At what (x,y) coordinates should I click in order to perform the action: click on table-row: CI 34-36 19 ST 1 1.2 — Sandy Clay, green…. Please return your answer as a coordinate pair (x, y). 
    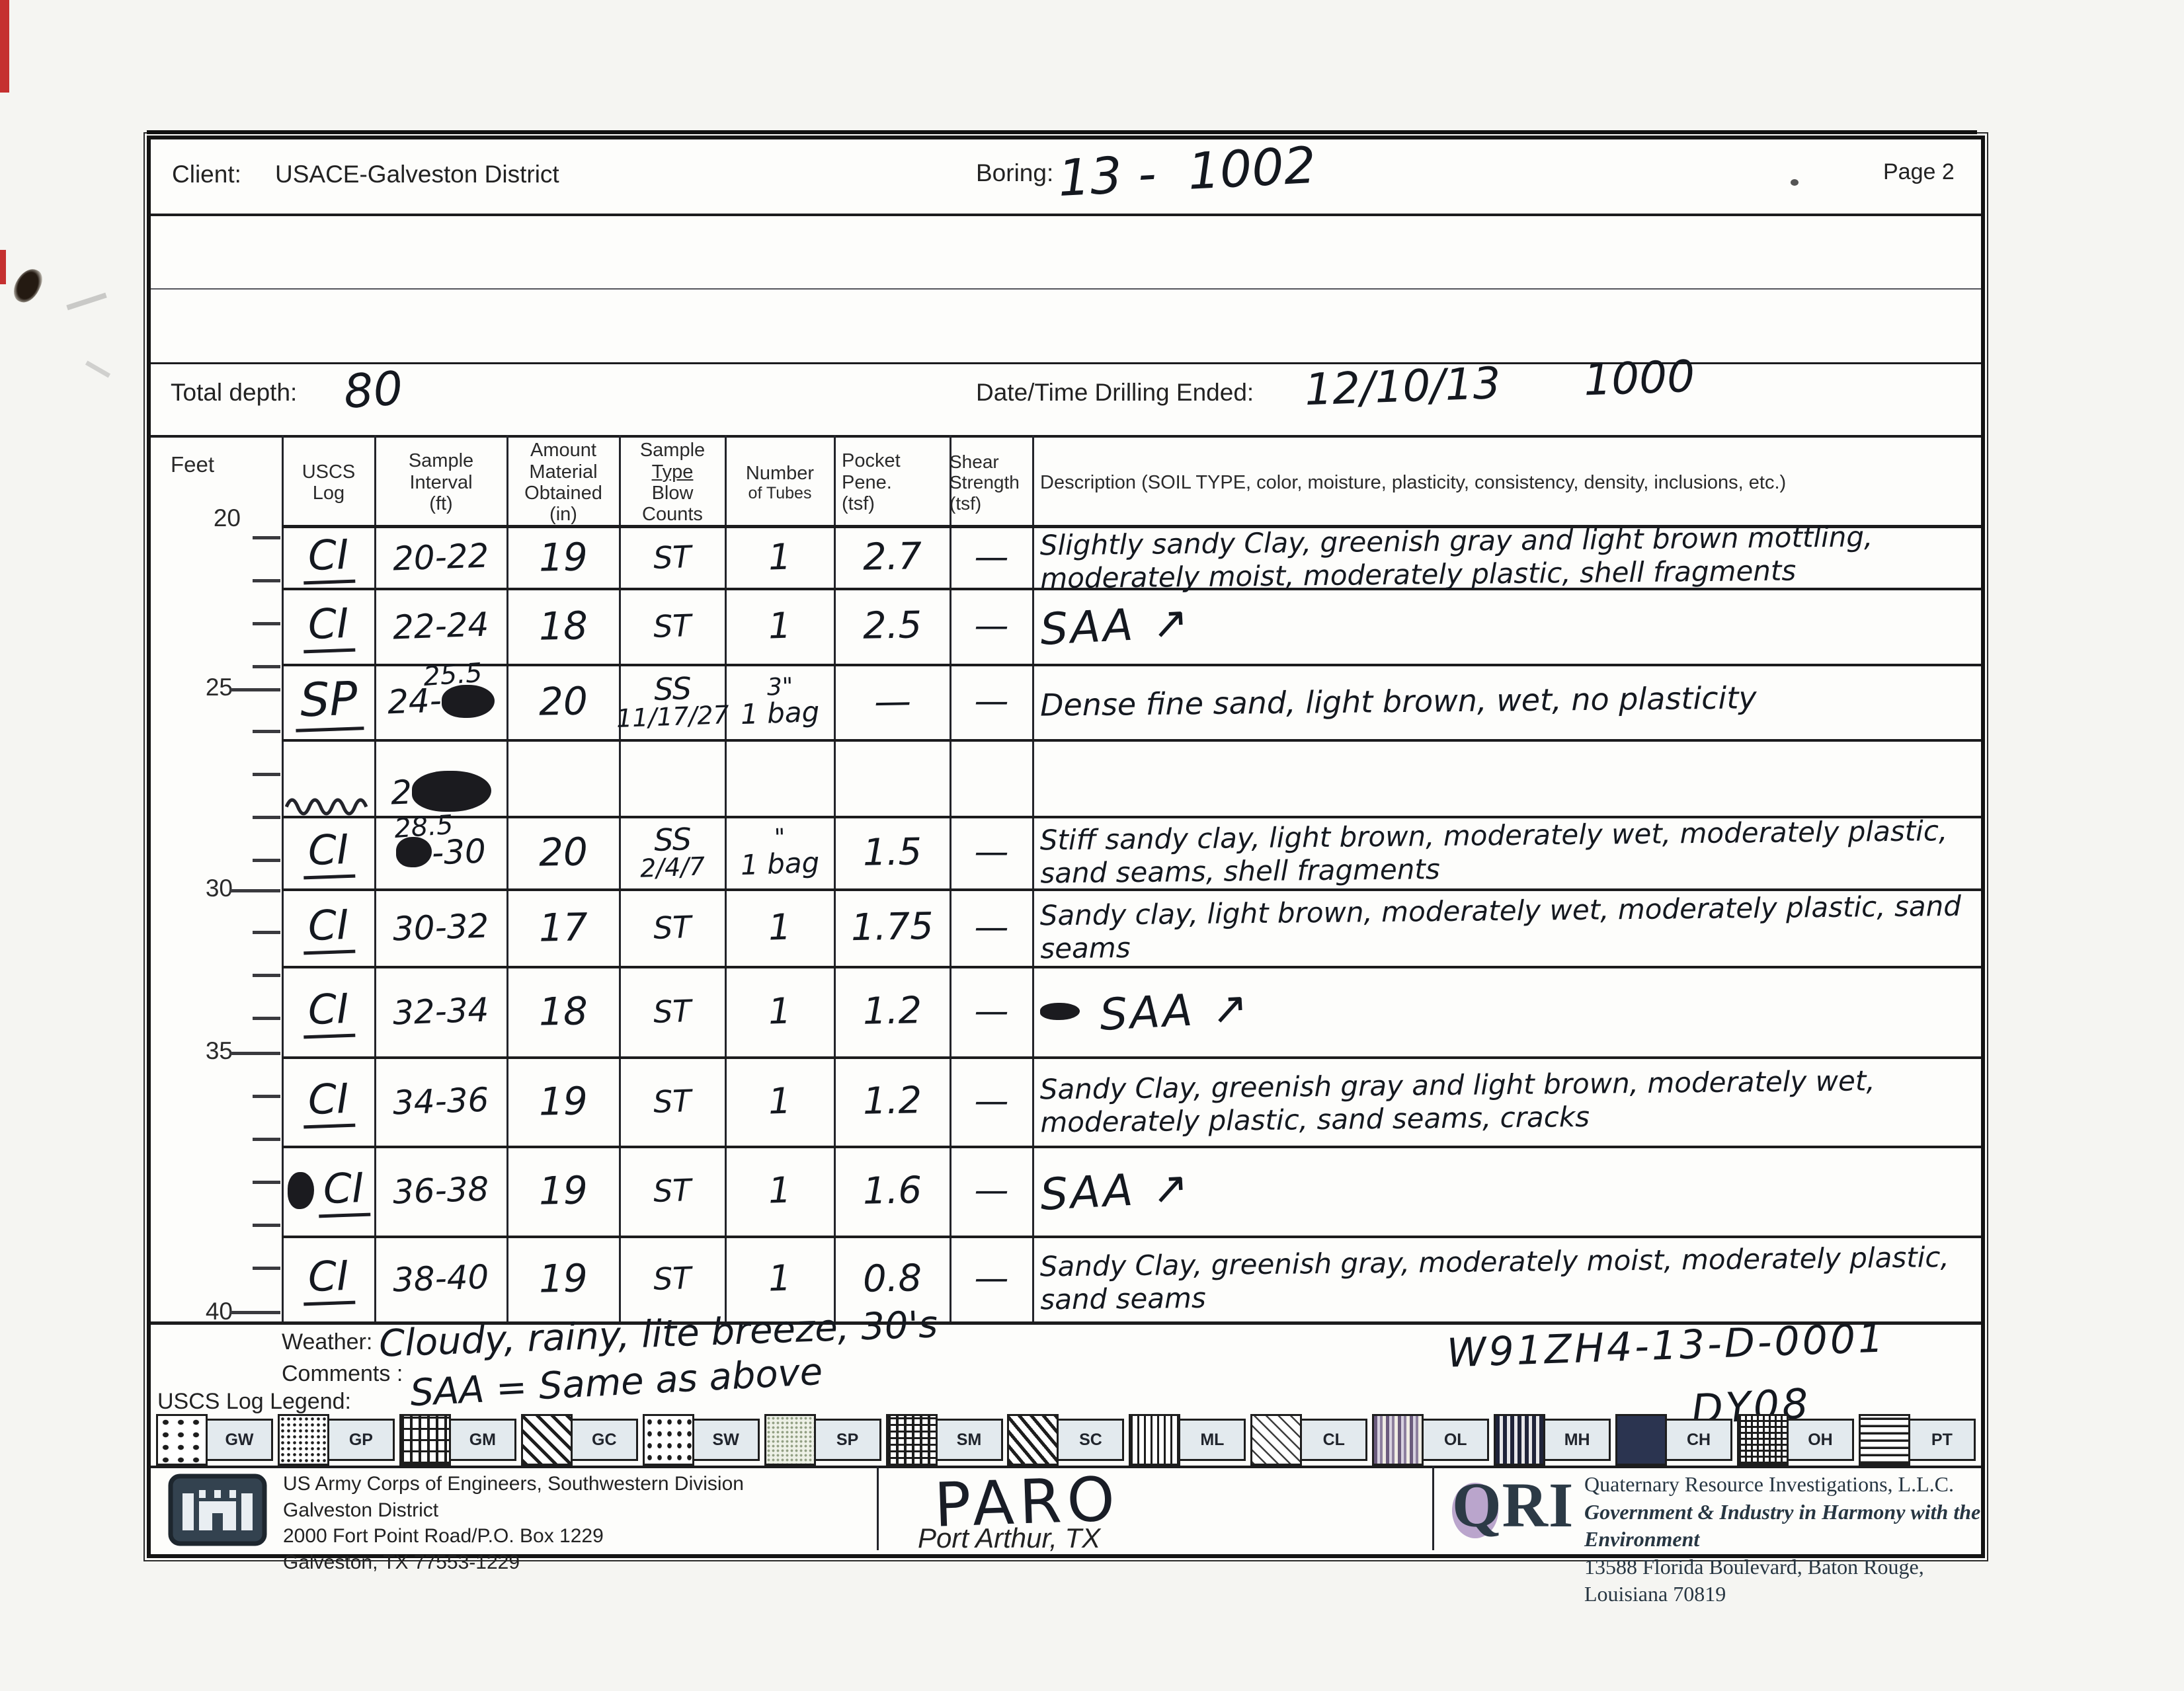
    Looking at the image, I should click on (1066, 1101).